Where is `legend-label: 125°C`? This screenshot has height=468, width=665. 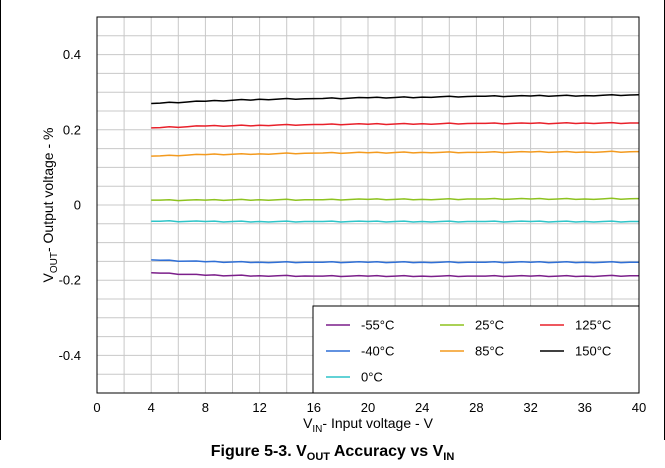 legend-label: 125°C is located at coordinates (593, 325).